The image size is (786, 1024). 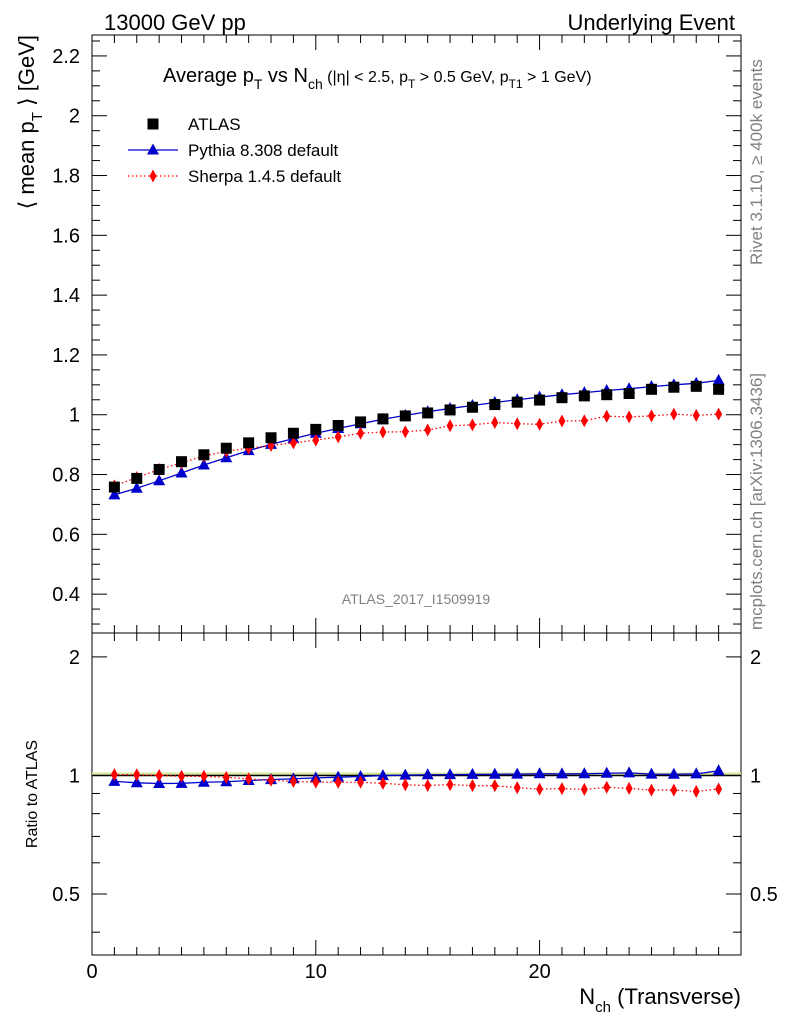 What do you see at coordinates (91, 972) in the screenshot?
I see `x-tick-label: 0` at bounding box center [91, 972].